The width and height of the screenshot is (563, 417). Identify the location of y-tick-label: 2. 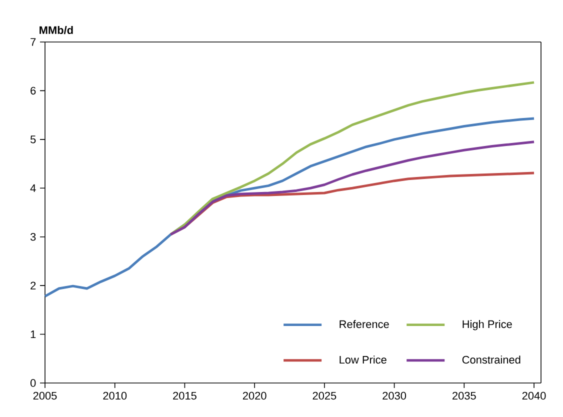
(33, 286).